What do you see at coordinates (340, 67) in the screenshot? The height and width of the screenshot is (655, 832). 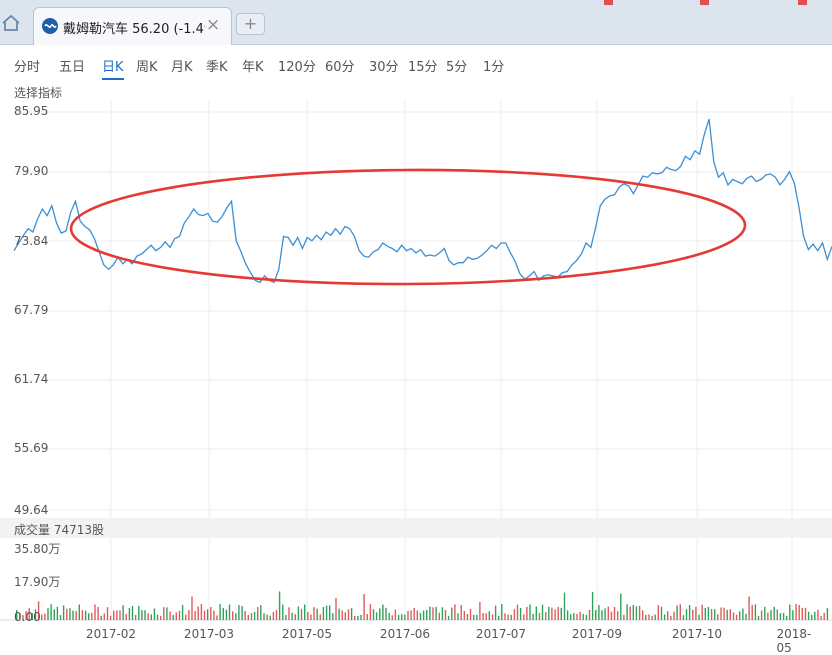 I see `period-tab-8: 60分` at bounding box center [340, 67].